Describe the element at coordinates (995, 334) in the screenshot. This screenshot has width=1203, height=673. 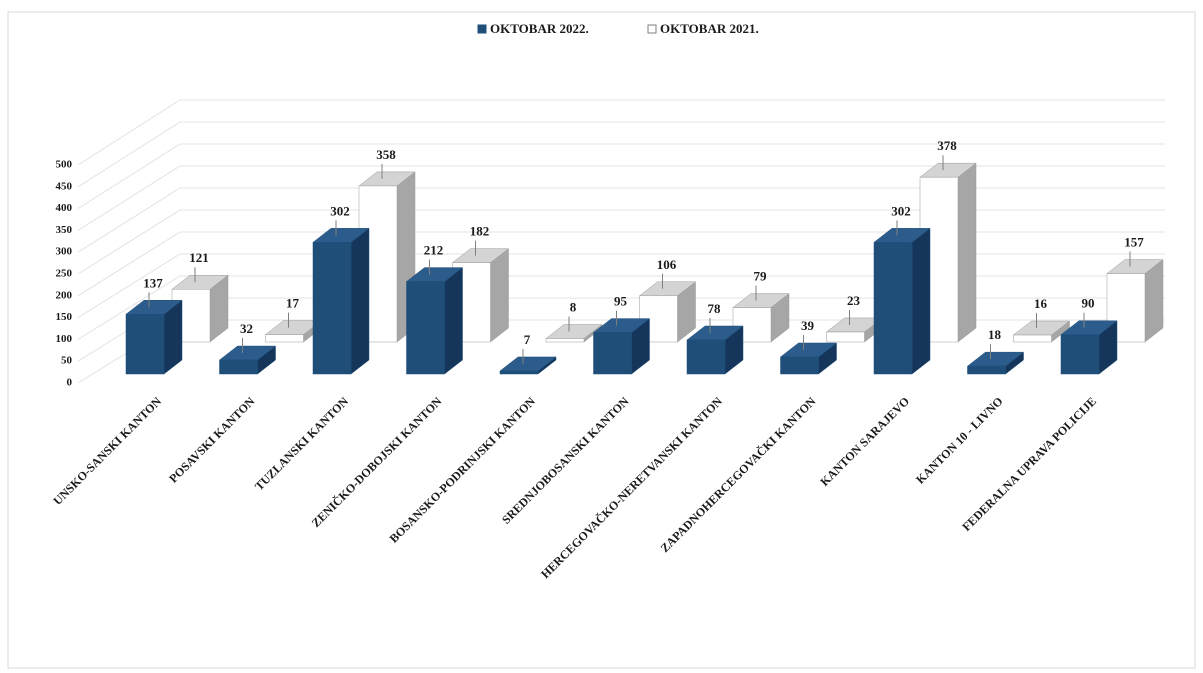
I see `value-label: 18` at that location.